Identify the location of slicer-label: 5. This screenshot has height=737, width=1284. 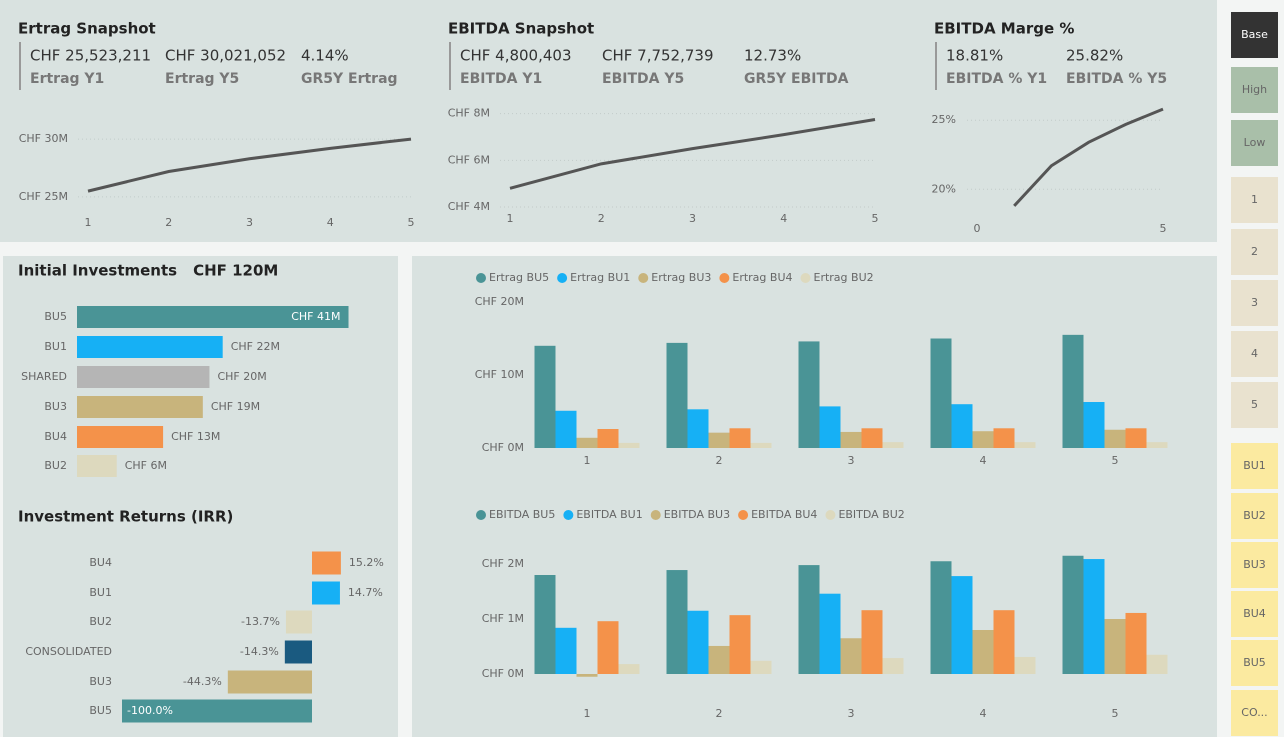
(1254, 404).